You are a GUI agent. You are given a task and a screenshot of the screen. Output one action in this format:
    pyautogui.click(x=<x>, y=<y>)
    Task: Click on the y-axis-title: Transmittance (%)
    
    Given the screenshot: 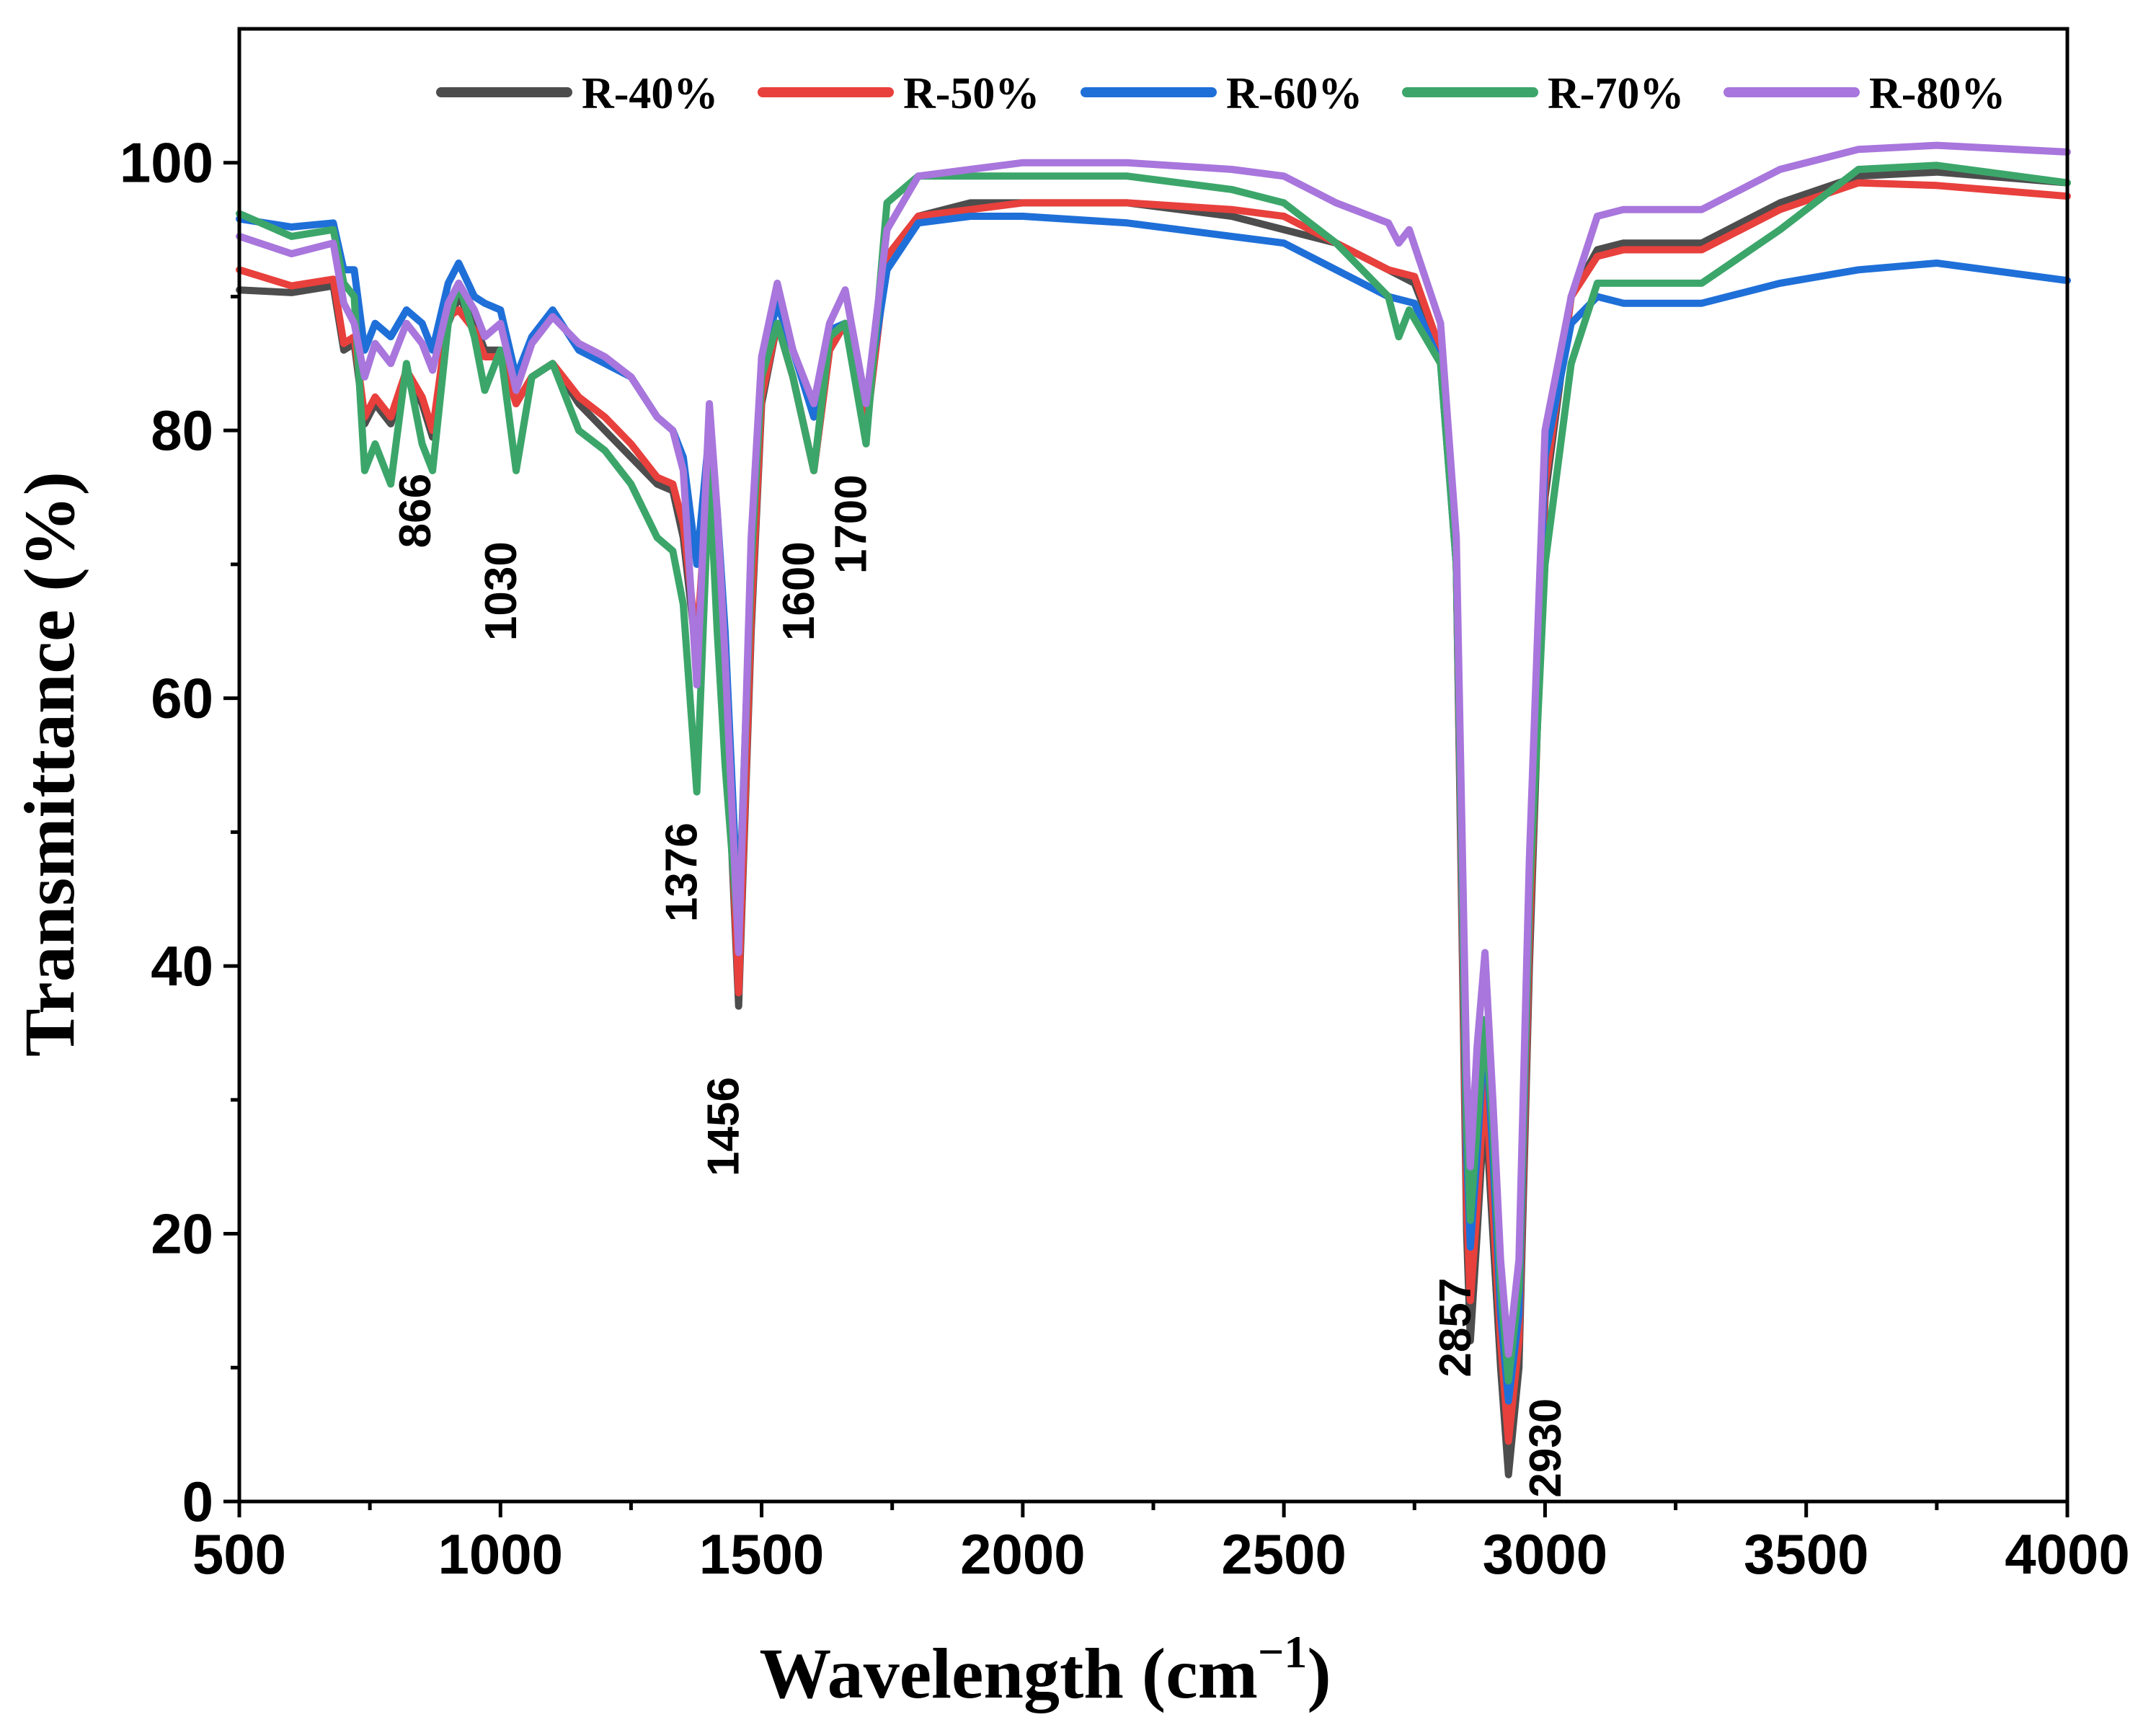 What is the action you would take?
    pyautogui.click(x=49, y=764)
    